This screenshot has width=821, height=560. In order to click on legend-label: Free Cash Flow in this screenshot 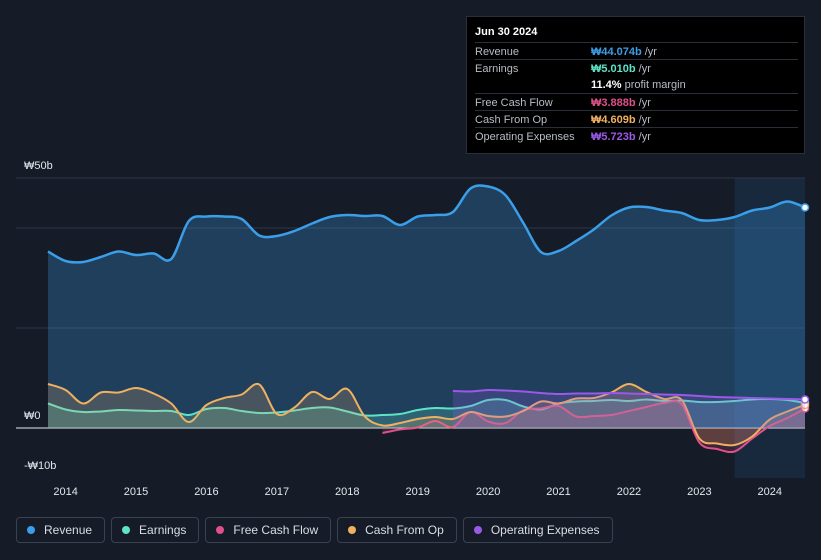, I will do `click(276, 530)`.